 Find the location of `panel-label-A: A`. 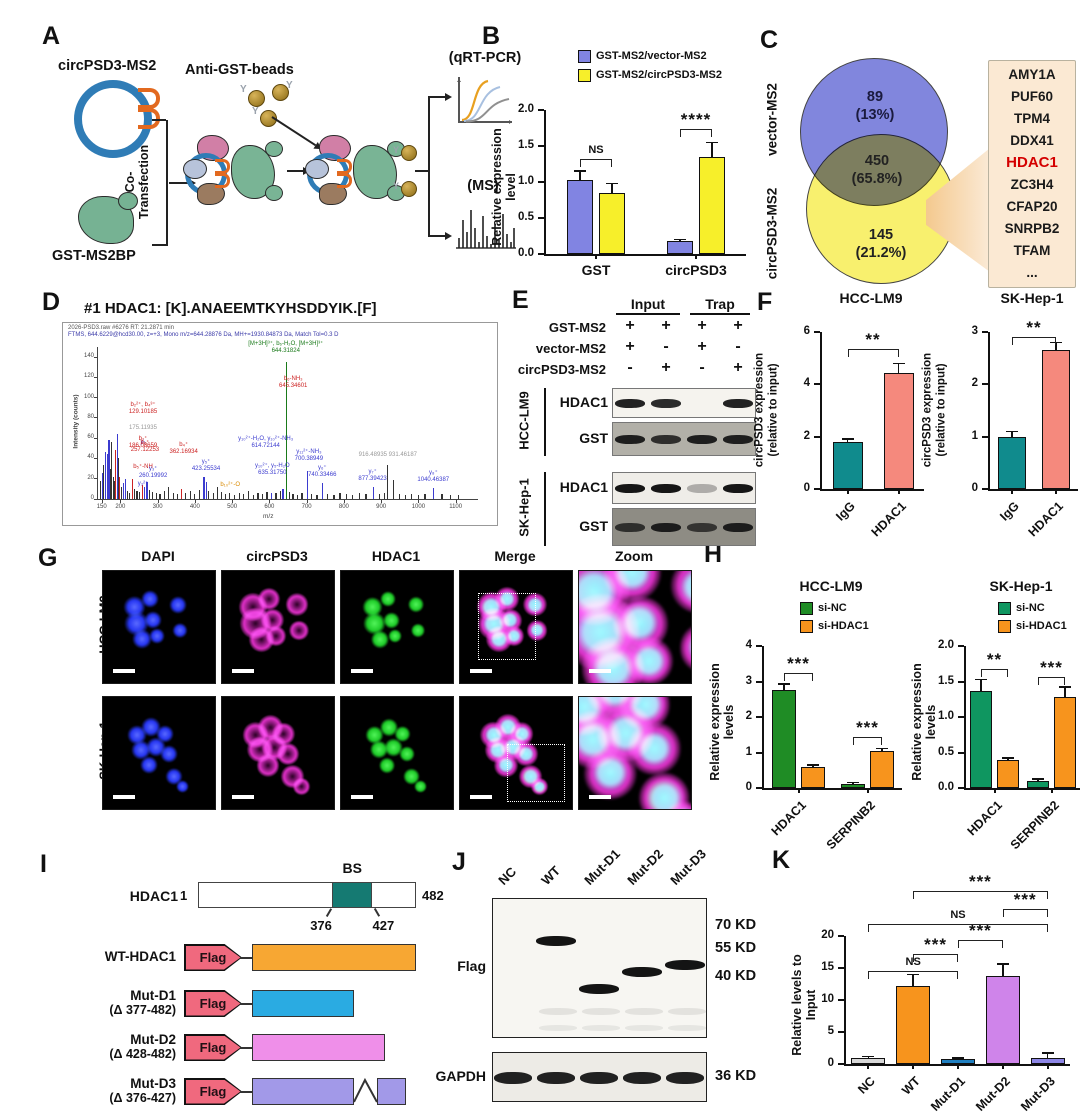

panel-label-A: A is located at coordinates (51, 36).